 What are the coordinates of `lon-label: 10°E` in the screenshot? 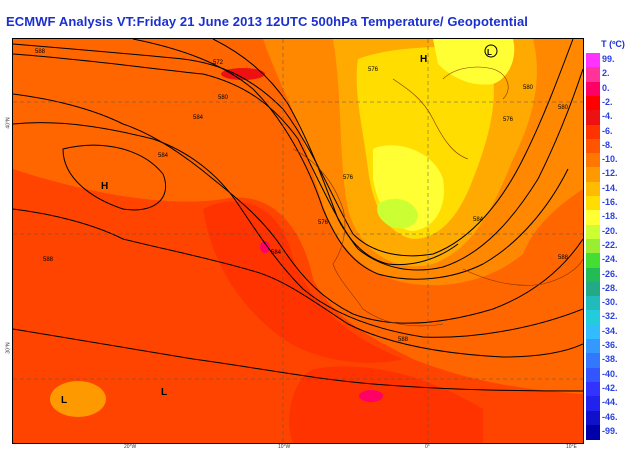 It's located at (571, 447).